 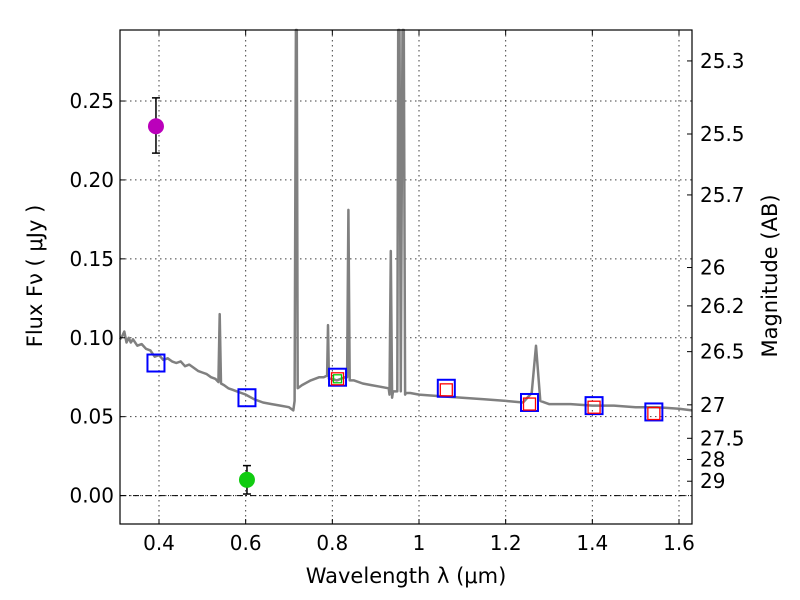 I want to click on point-layer, so click(x=201, y=296).